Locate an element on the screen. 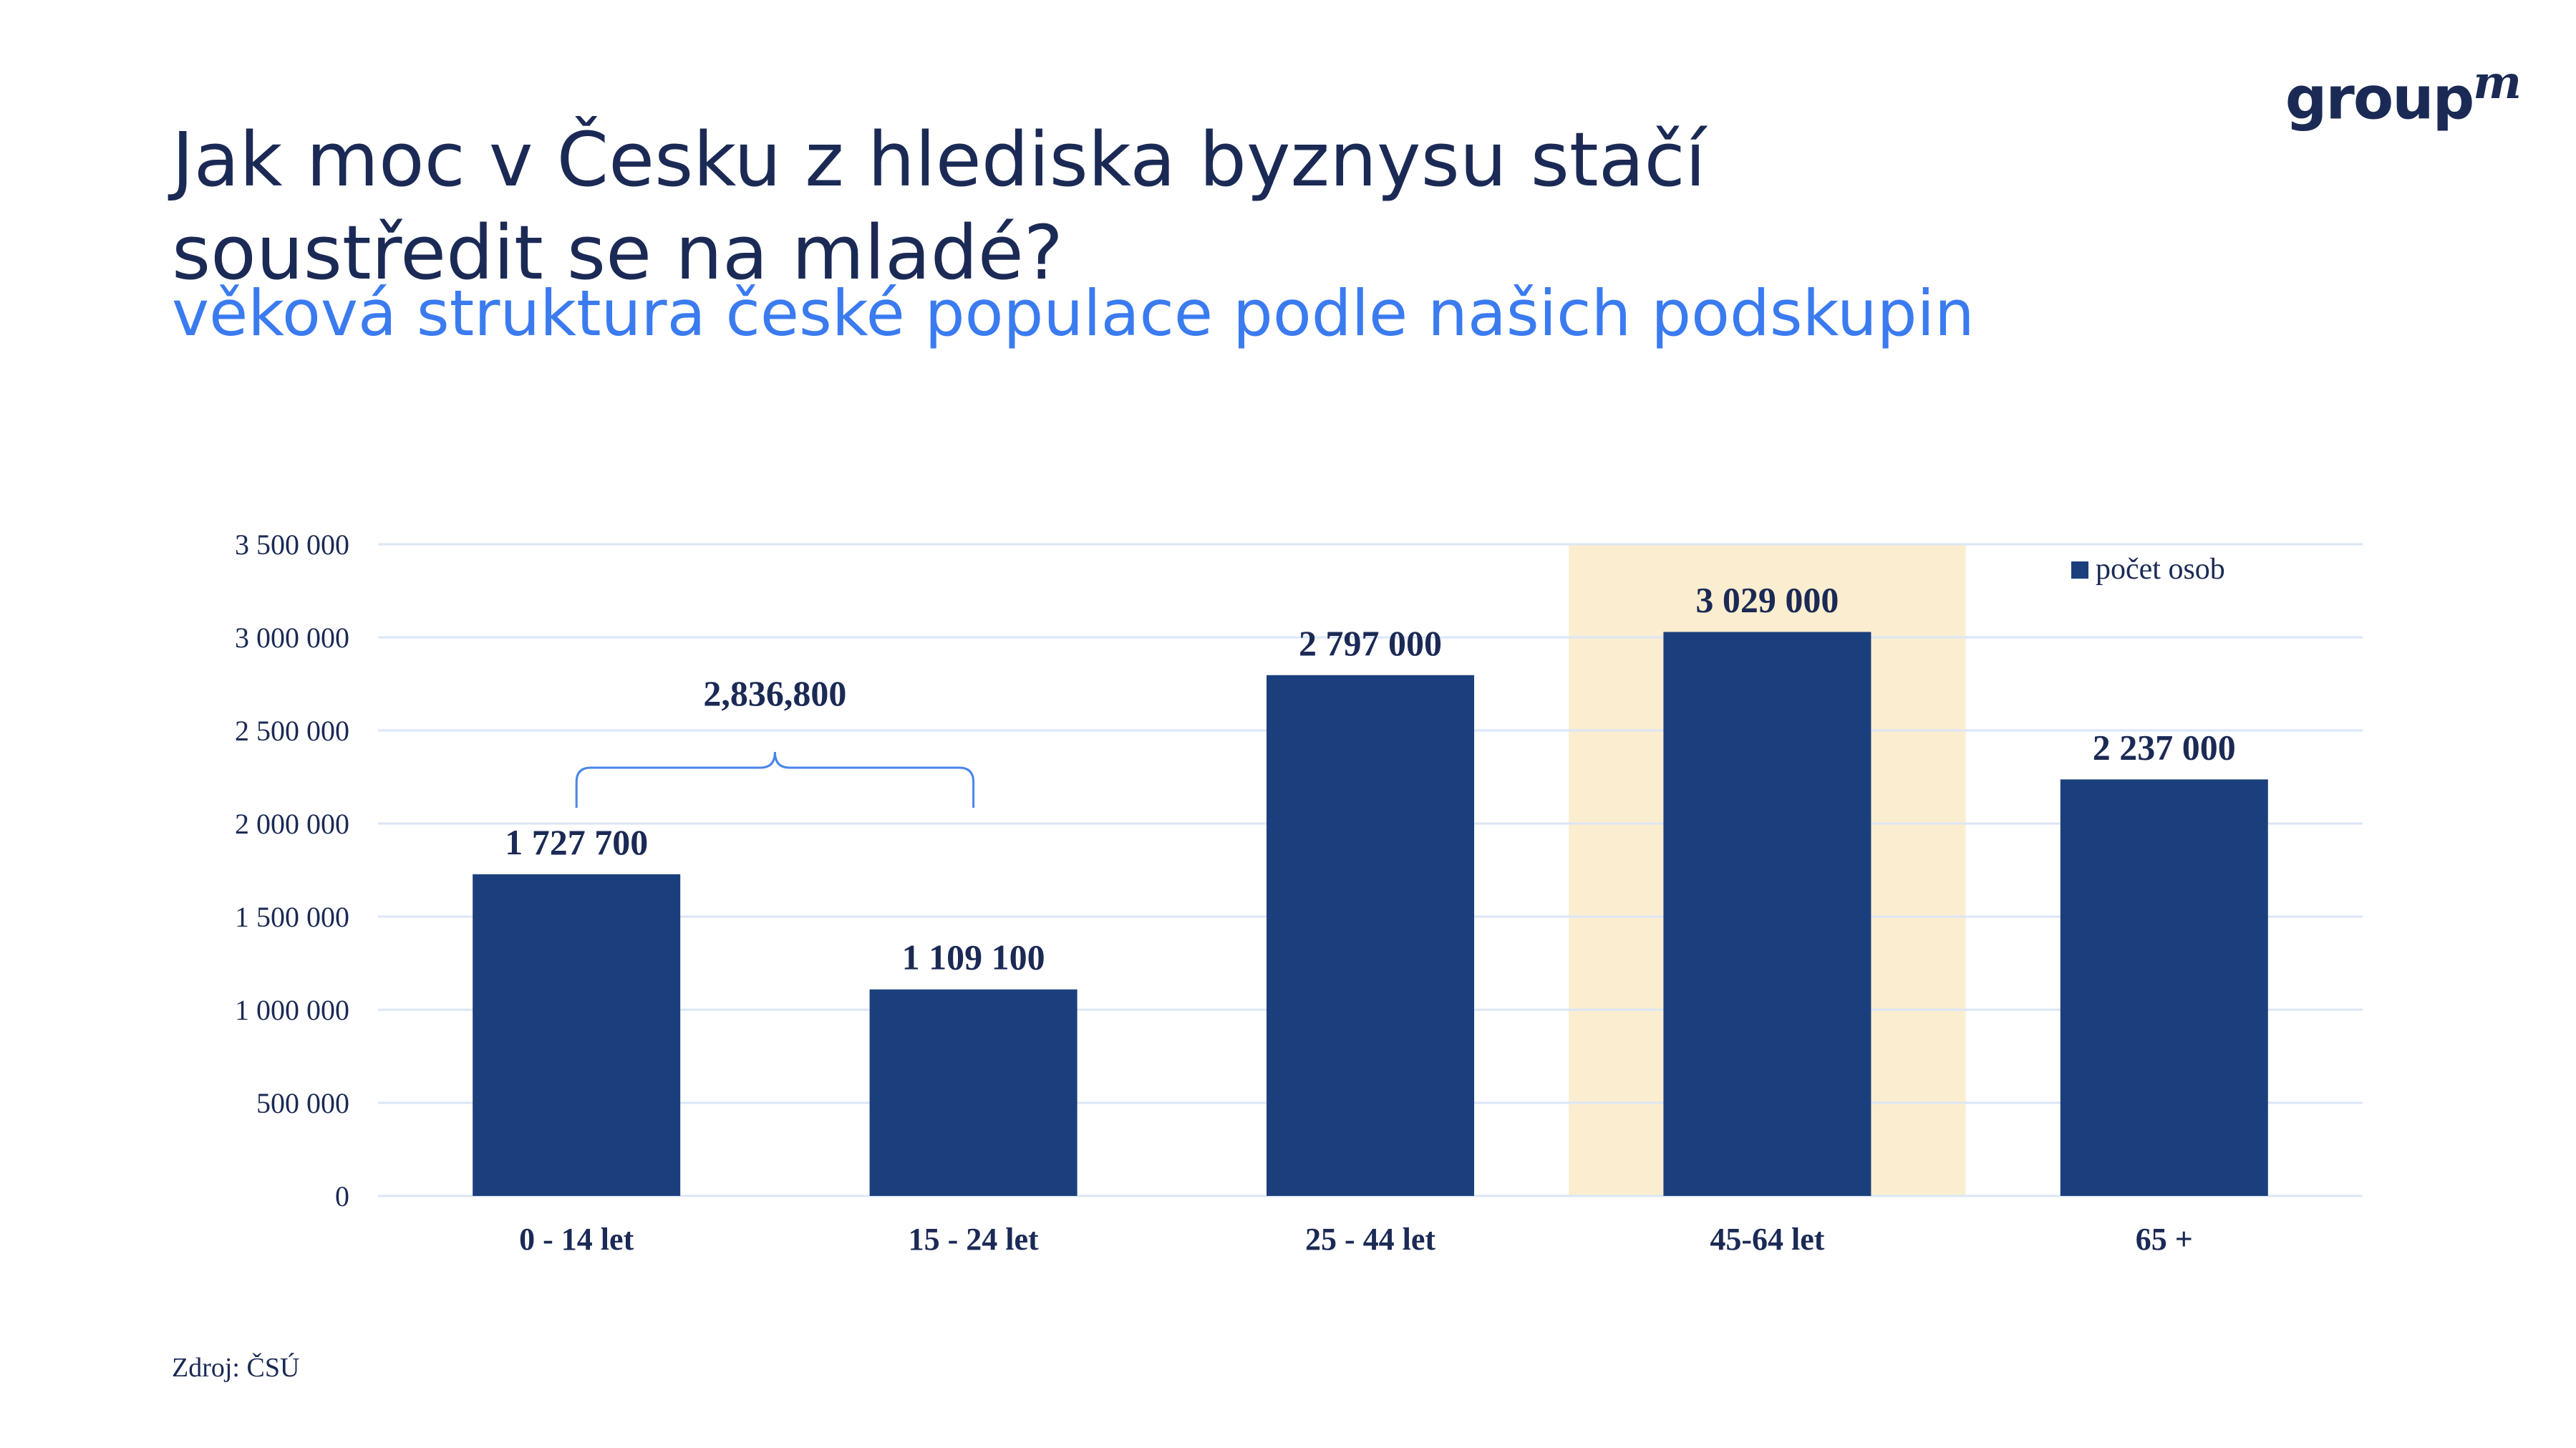 This screenshot has height=1448, width=2576. title-line-1: Jak moc v Česku z hlediska byznysu stačí is located at coordinates (939, 160).